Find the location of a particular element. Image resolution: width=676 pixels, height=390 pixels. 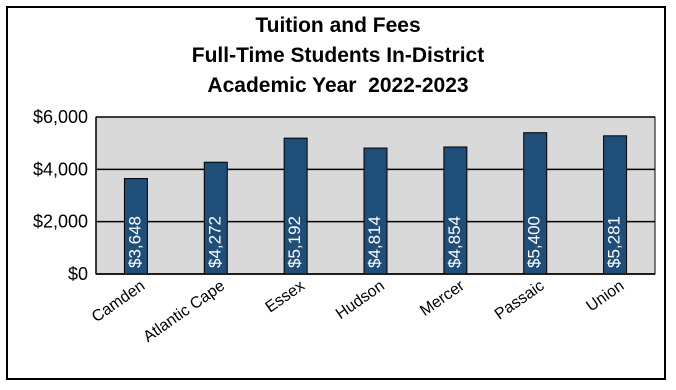

x-category-label: Camden is located at coordinates (118, 301).